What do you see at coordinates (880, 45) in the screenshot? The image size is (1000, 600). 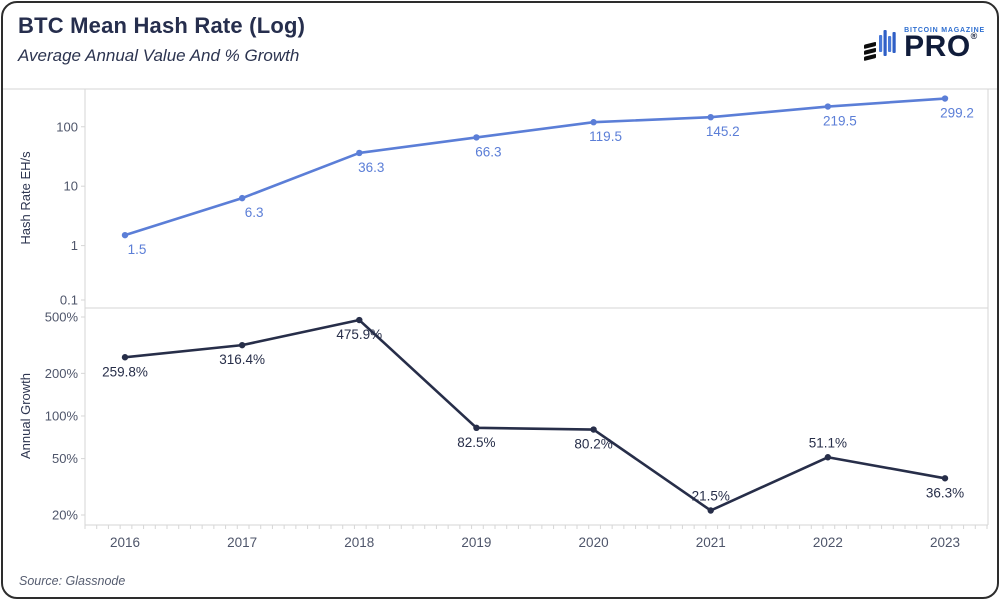 I see `logo-bars-icon` at bounding box center [880, 45].